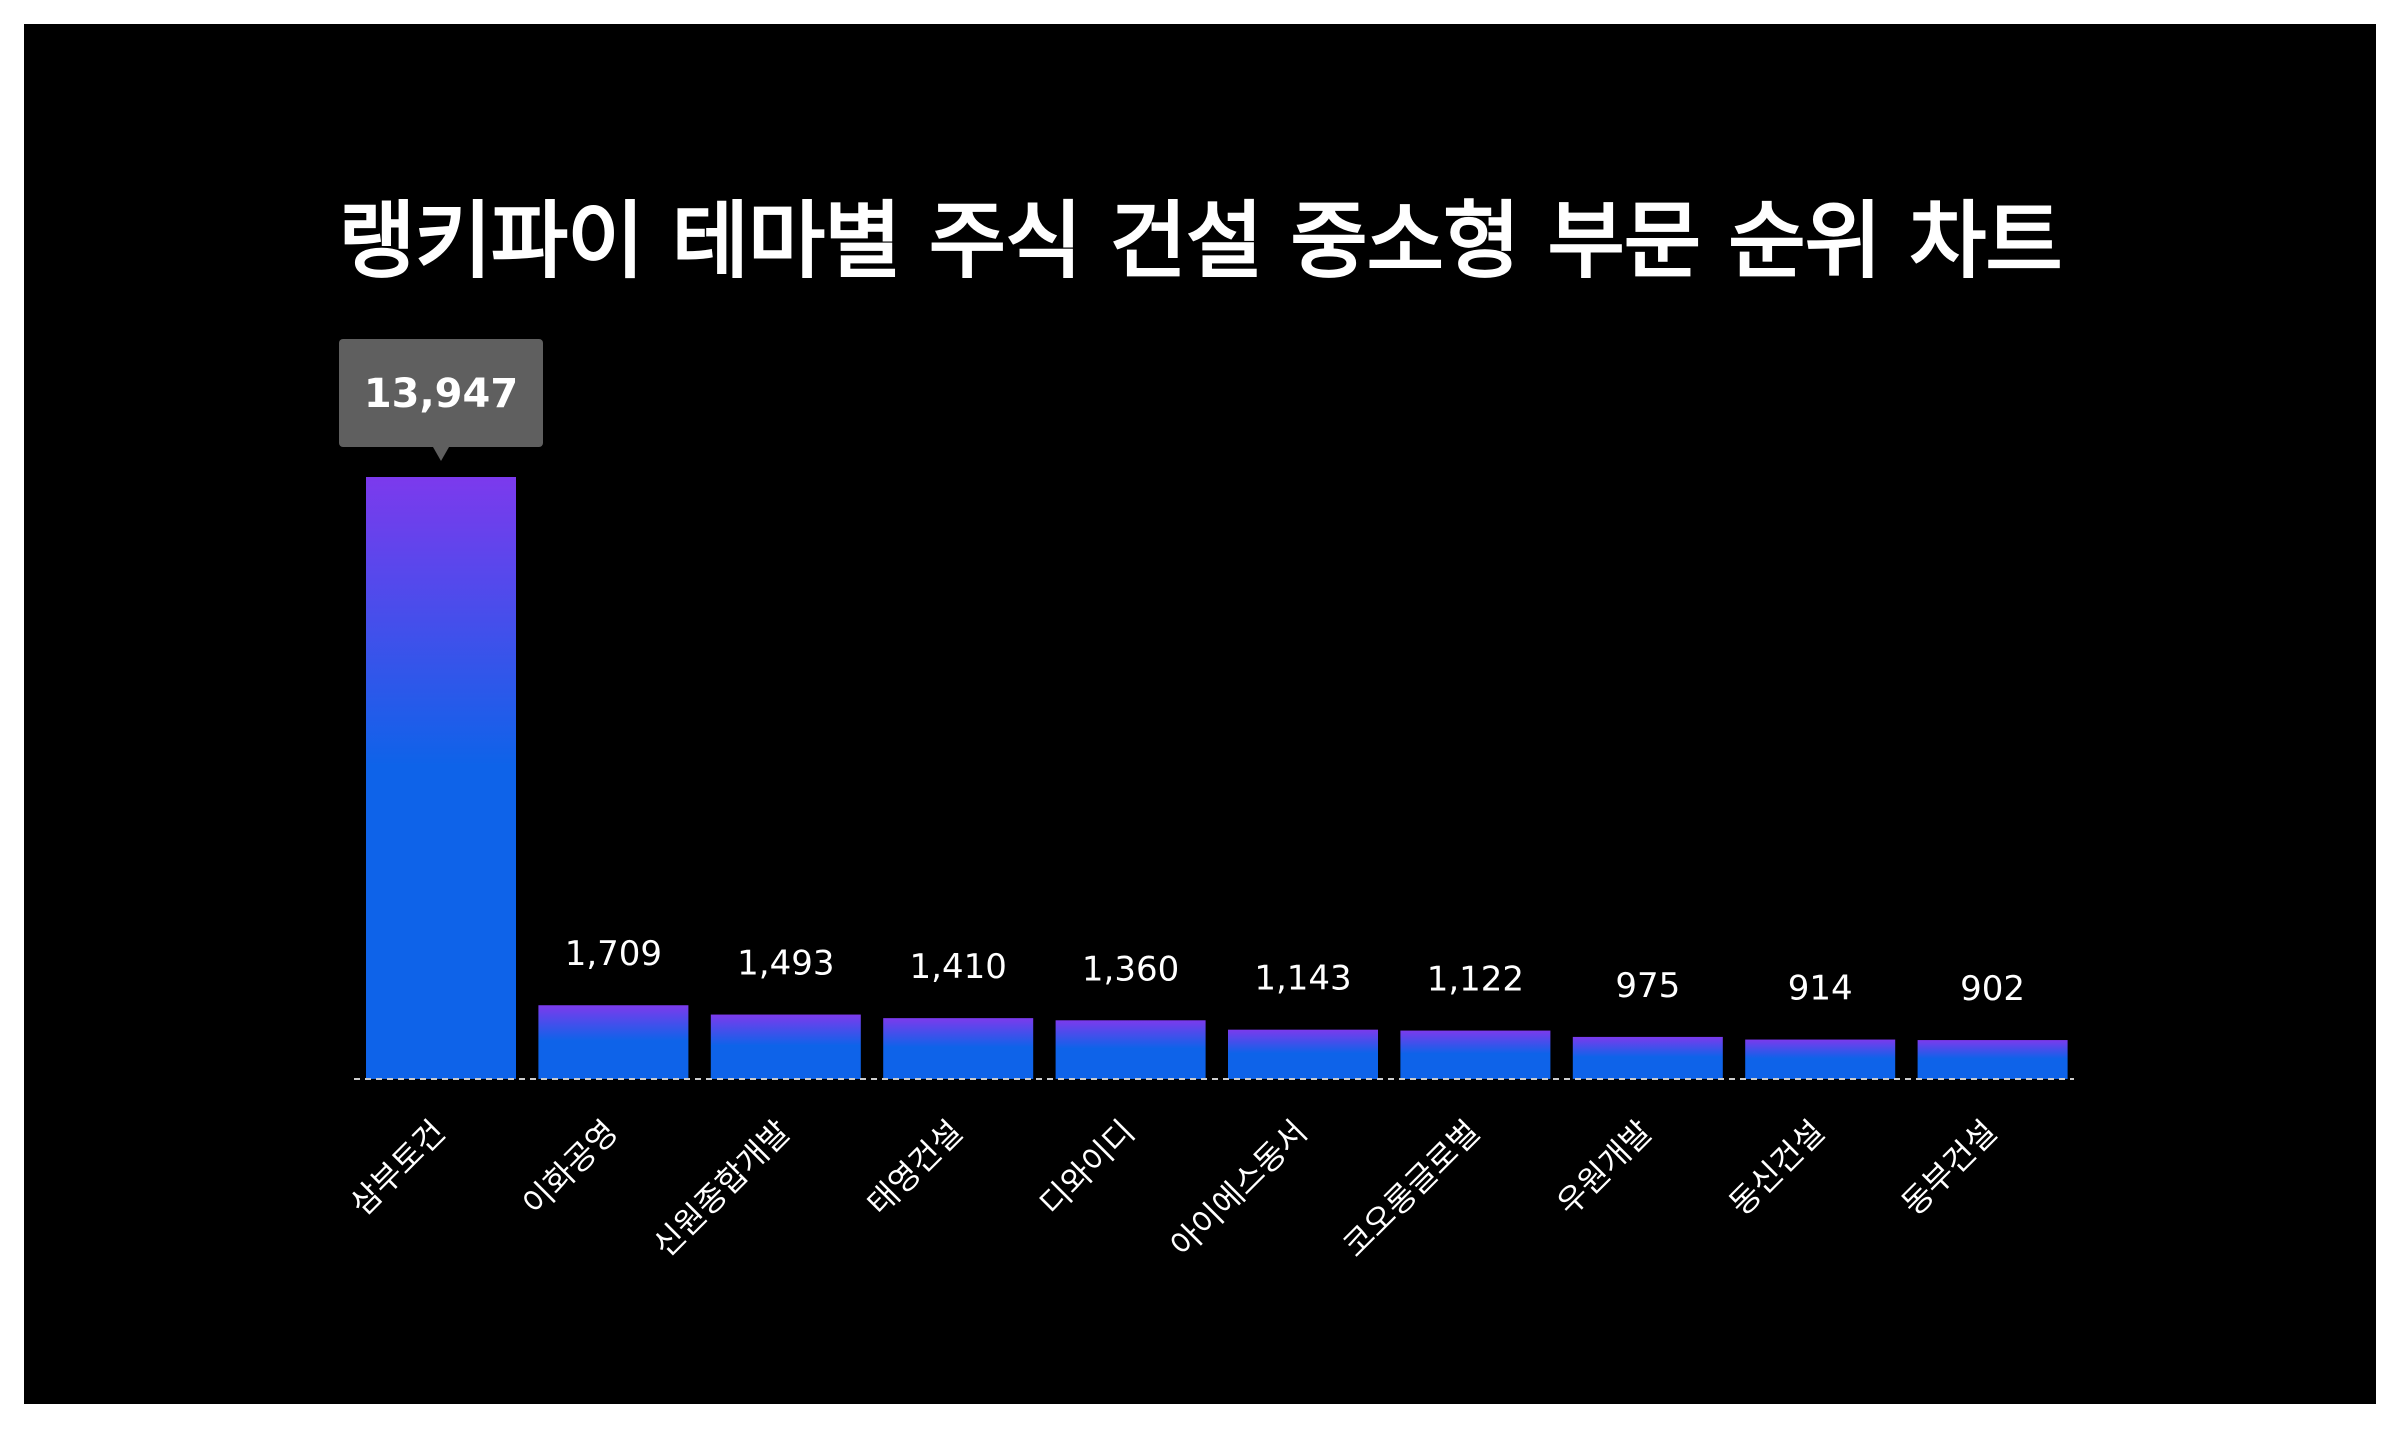 This screenshot has height=1440, width=2400. What do you see at coordinates (1411, 1189) in the screenshot?
I see `category-label-7: 코오롱글로벌` at bounding box center [1411, 1189].